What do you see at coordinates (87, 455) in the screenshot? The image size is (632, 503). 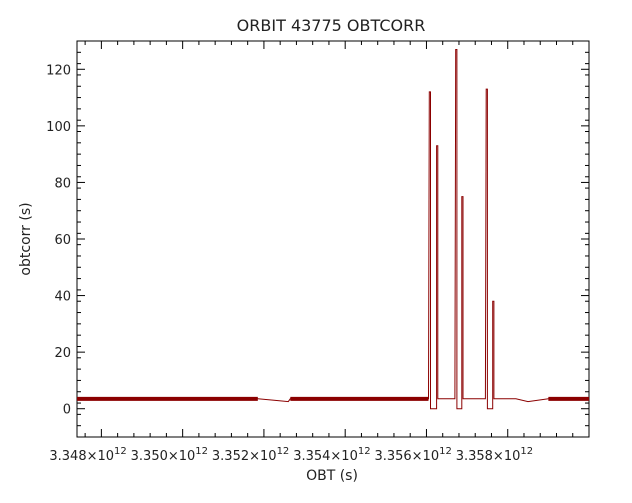 I see `x-tick-label: 3.348×10¹²` at bounding box center [87, 455].